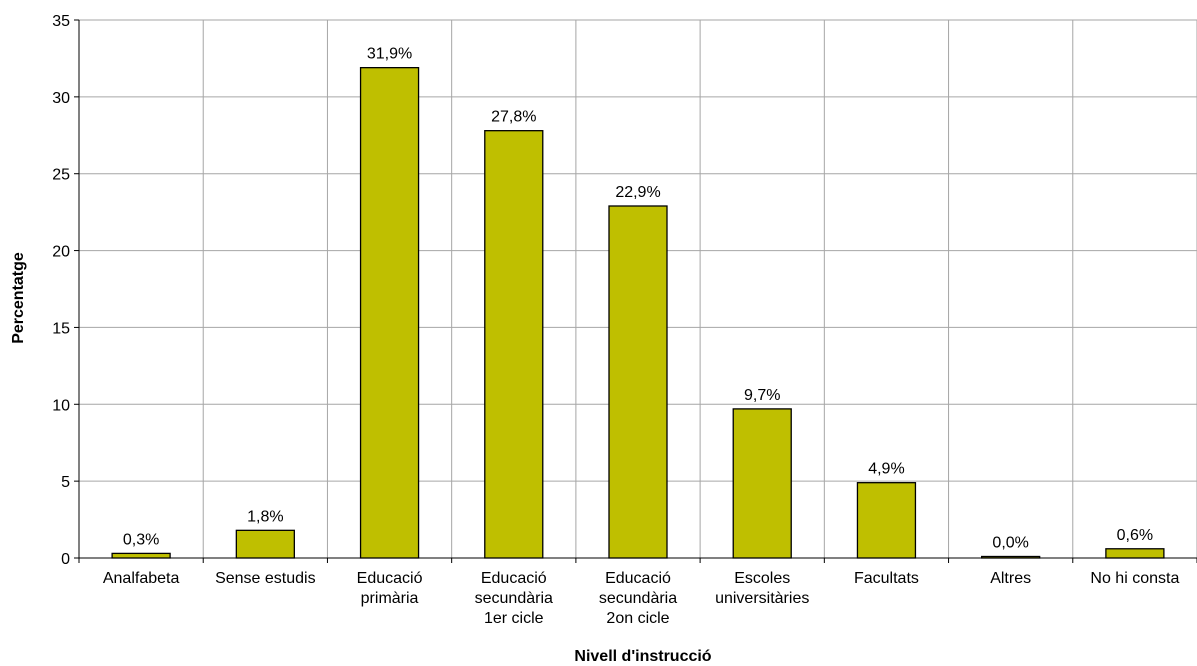 The width and height of the screenshot is (1197, 666). Describe the element at coordinates (141, 578) in the screenshot. I see `x-category-label: Analfabeta` at that location.